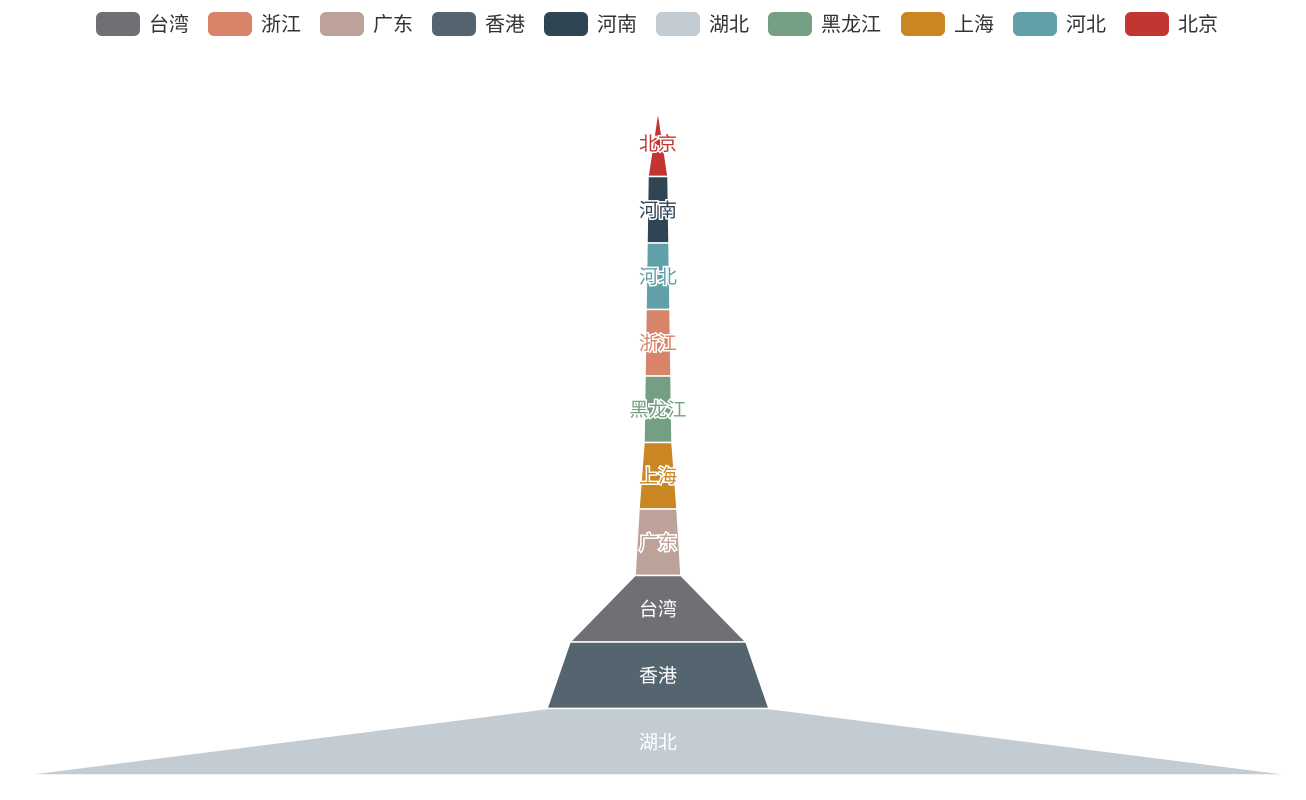 The height and width of the screenshot is (800, 1306). Describe the element at coordinates (1059, 24) in the screenshot. I see `legend-item-8: 河北` at that location.